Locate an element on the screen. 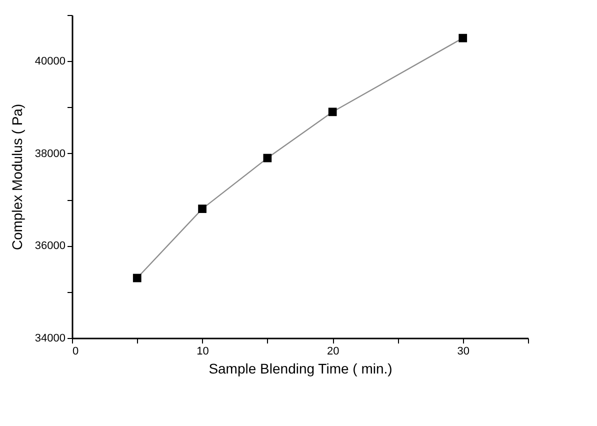  x-axis-title: Sample Blending Time ( min.) is located at coordinates (300, 368).